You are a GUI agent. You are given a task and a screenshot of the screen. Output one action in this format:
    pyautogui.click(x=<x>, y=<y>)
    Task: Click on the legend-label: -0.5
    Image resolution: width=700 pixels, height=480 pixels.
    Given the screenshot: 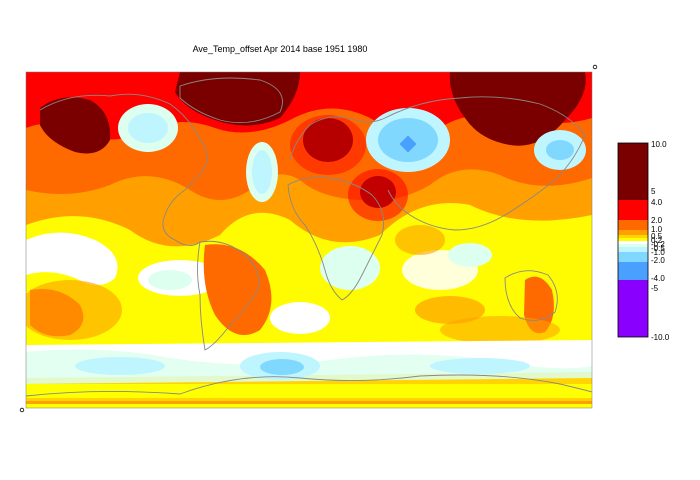 What is the action you would take?
    pyautogui.click(x=658, y=248)
    